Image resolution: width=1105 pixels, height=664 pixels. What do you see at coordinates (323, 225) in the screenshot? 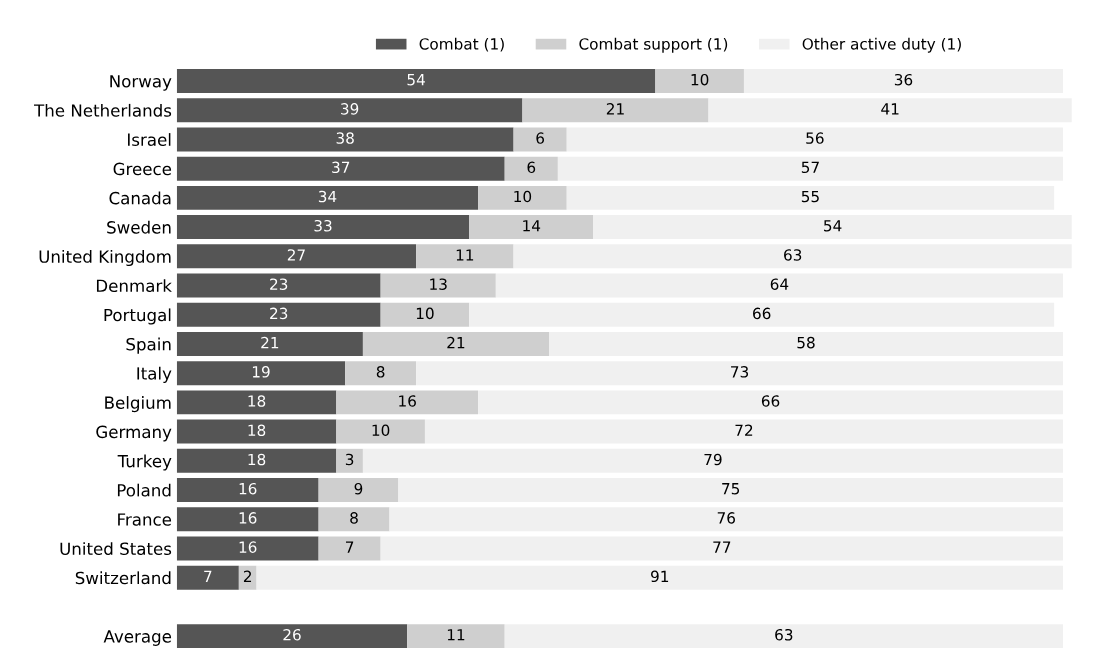
I see `data-label: 33` at bounding box center [323, 225].